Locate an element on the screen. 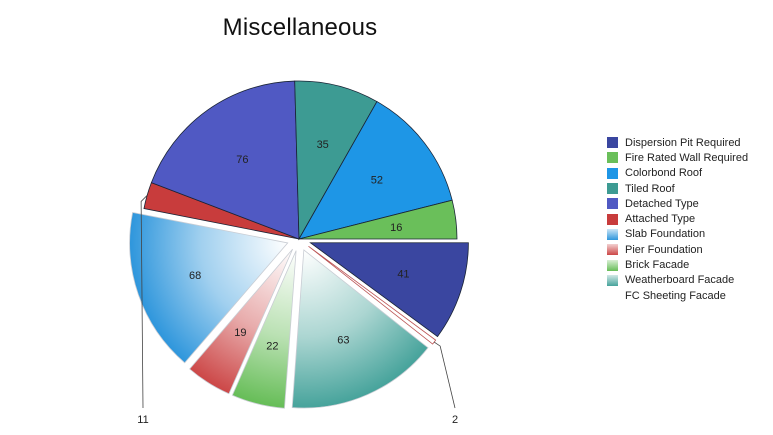  pie-slice-dispersion-pit-required is located at coordinates (389, 290).